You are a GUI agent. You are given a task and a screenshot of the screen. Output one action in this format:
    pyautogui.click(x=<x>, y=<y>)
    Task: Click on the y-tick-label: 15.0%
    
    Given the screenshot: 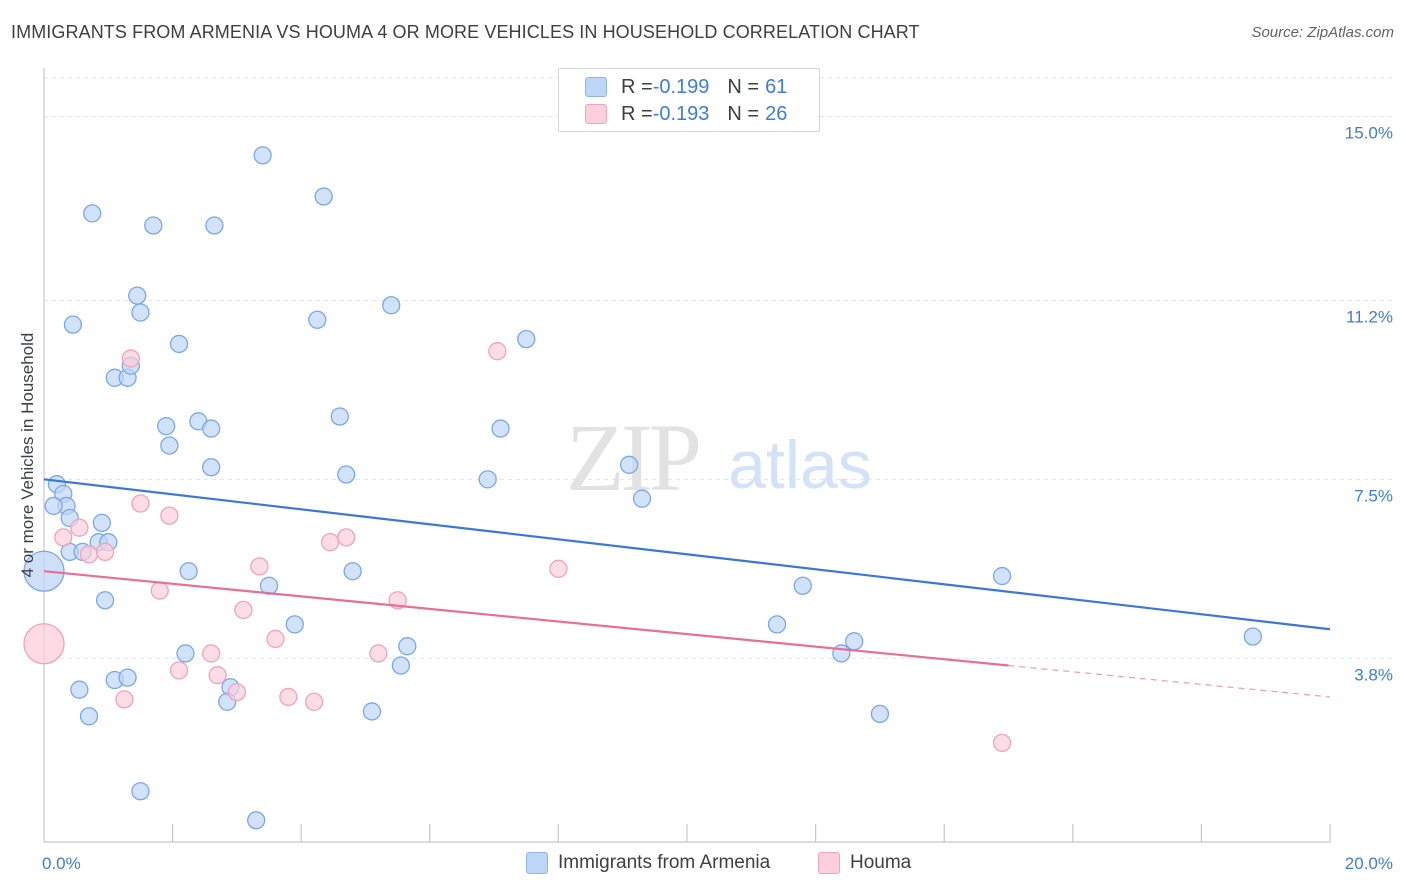 What is the action you would take?
    pyautogui.click(x=1369, y=133)
    